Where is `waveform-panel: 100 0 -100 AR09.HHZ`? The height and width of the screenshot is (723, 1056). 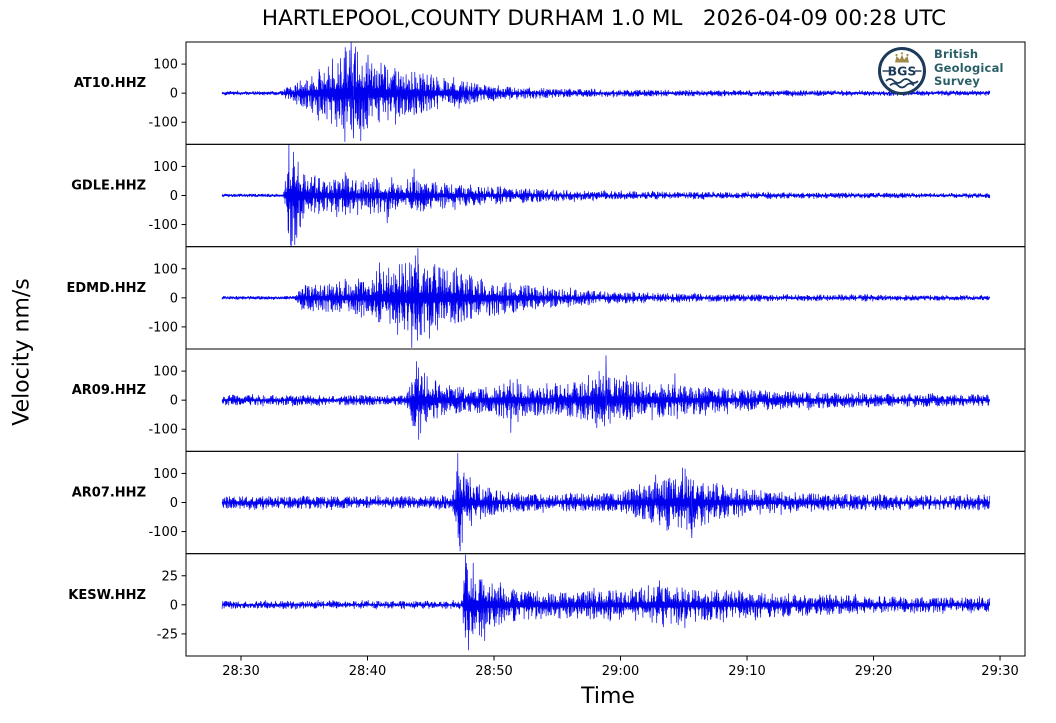
waveform-panel: 100 0 -100 AR09.HHZ is located at coordinates (549, 400).